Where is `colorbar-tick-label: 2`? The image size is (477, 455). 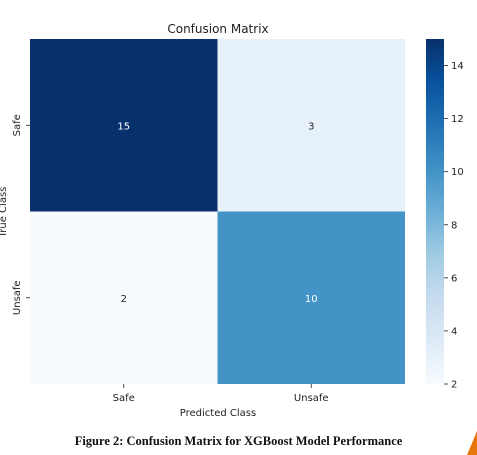
colorbar-tick-label: 2 is located at coordinates (454, 385).